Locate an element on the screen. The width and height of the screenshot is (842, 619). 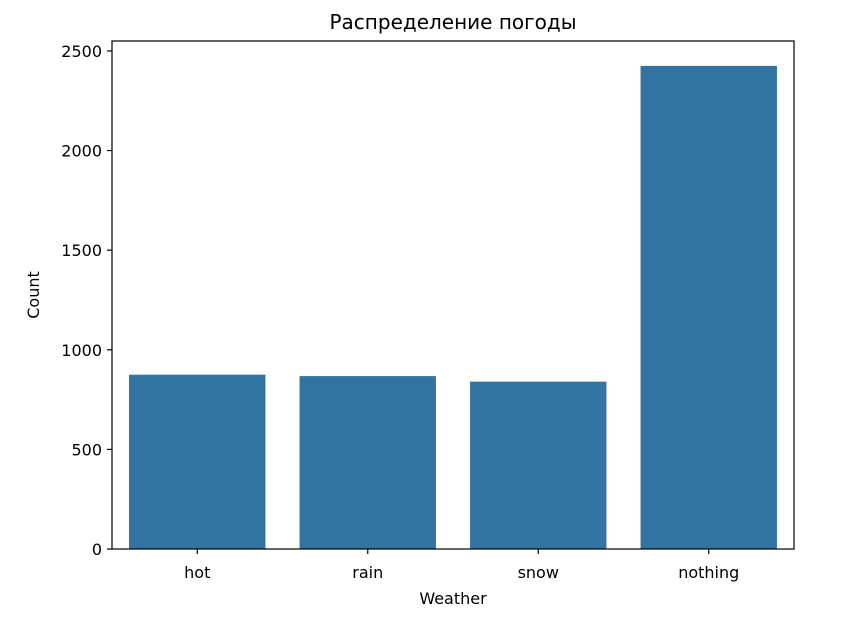
y-tick-label: 0 is located at coordinates (97, 549).